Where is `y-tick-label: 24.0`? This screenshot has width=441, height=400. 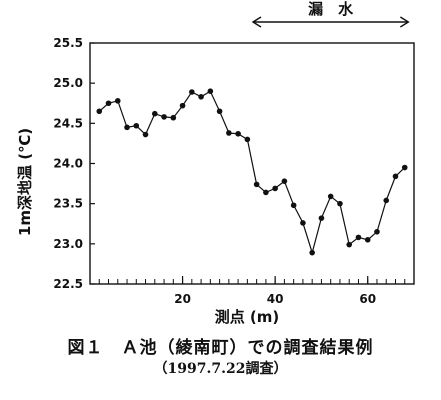
y-tick-label: 24.0 is located at coordinates (68, 164).